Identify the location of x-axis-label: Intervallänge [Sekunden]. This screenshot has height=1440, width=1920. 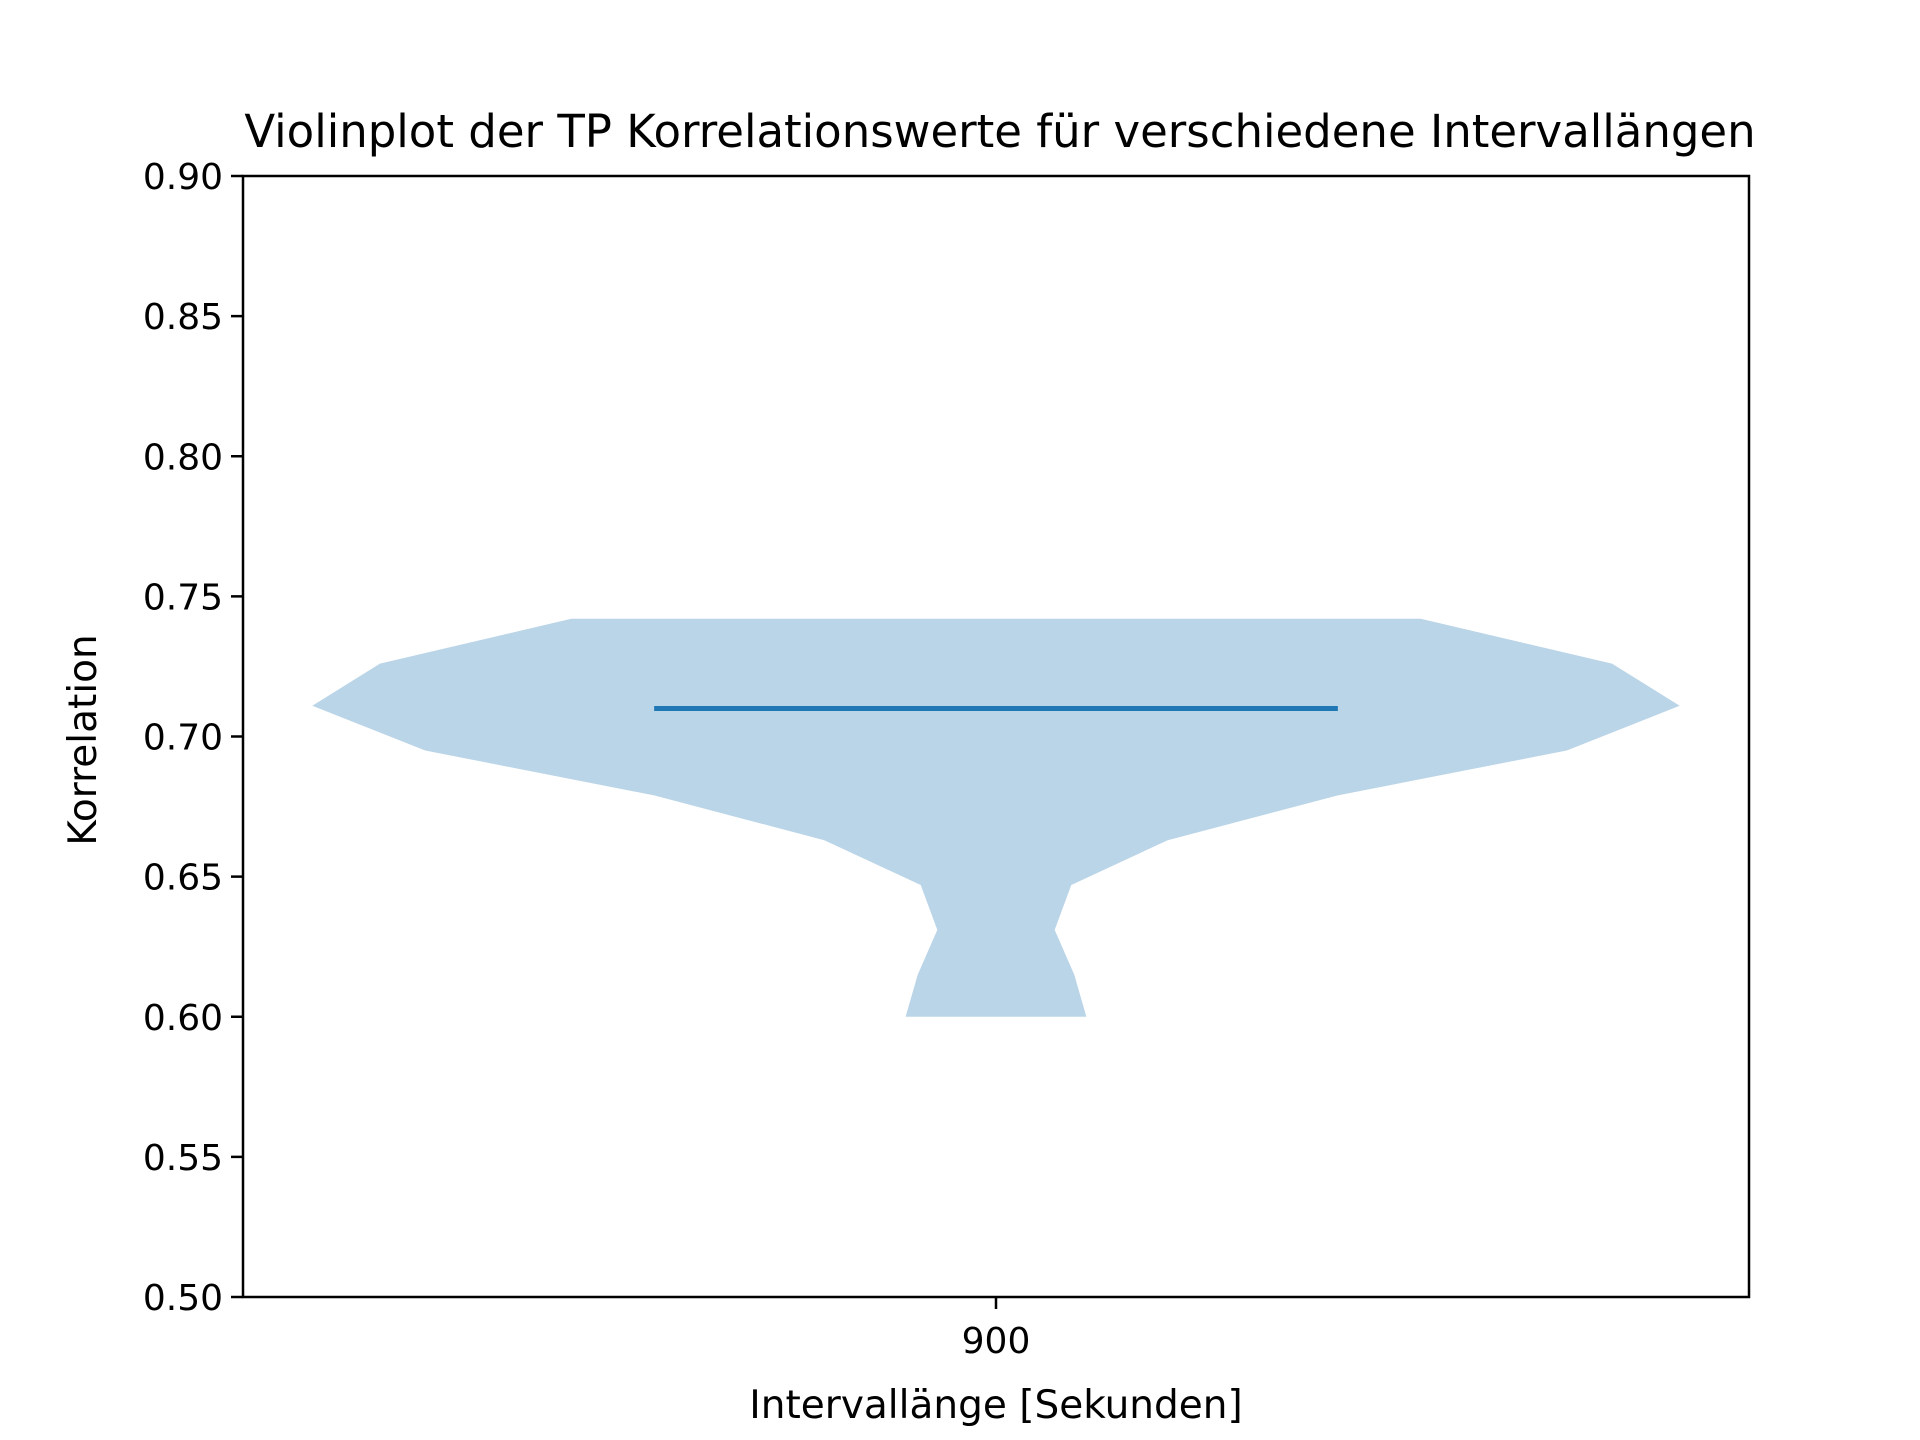
(995, 1405).